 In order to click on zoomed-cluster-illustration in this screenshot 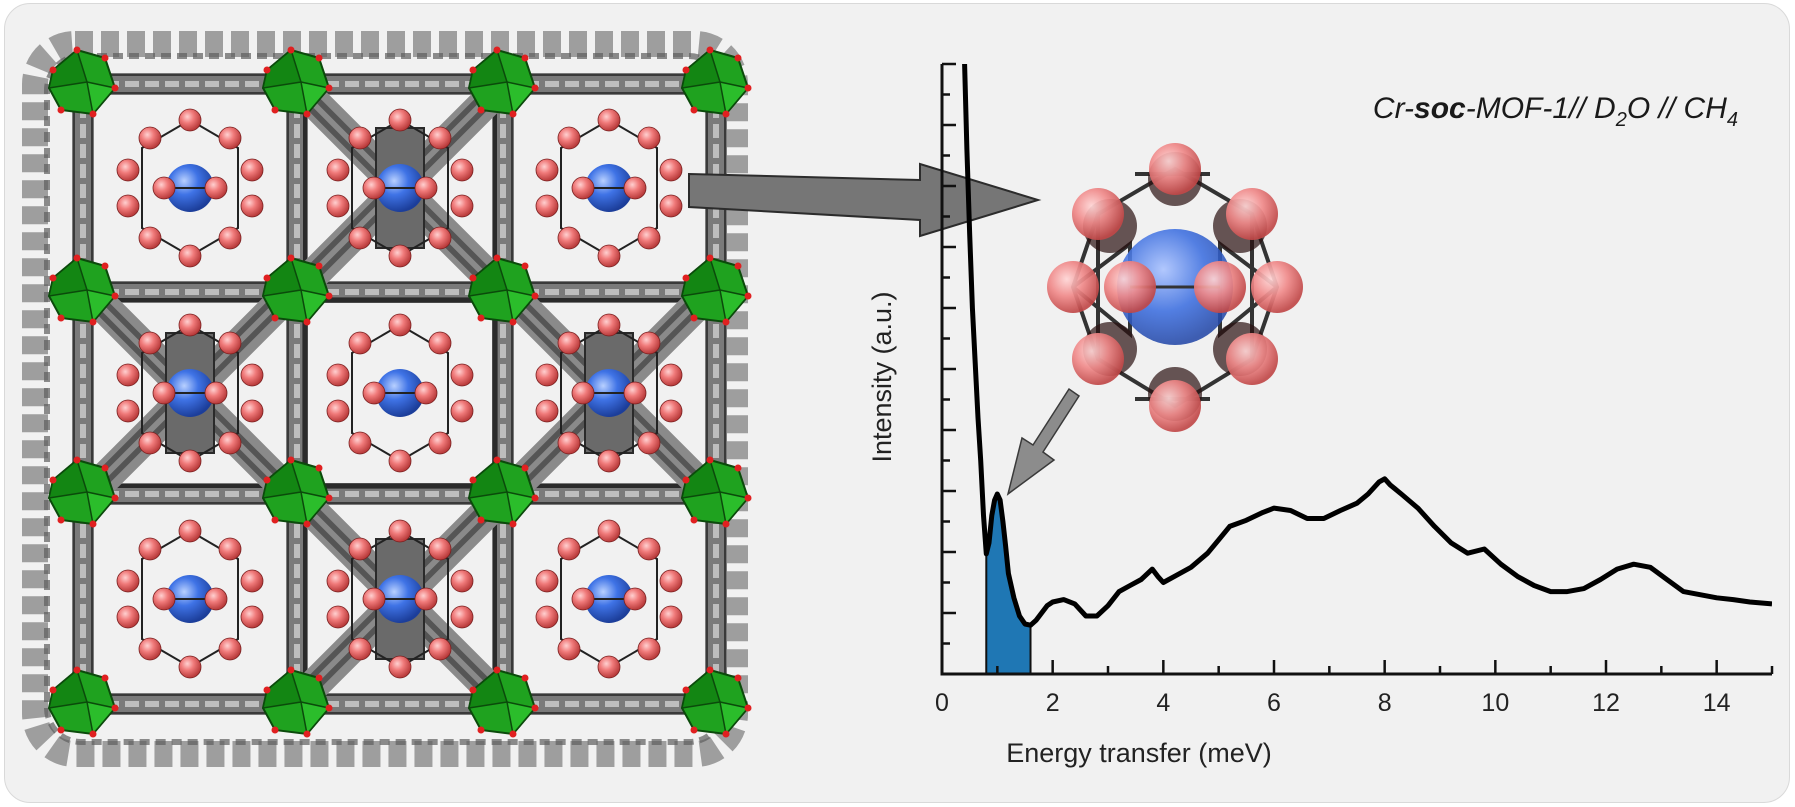, I will do `click(1175, 287)`.